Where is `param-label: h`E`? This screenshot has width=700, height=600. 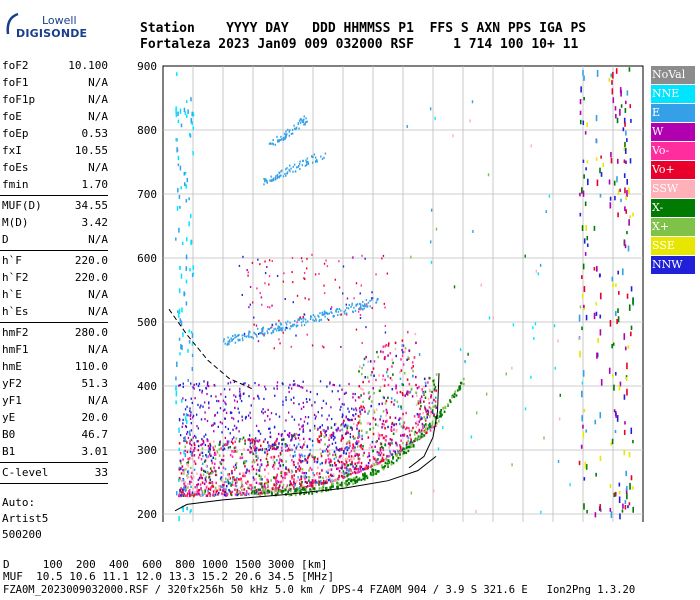
param-label: h`E is located at coordinates (12, 294).